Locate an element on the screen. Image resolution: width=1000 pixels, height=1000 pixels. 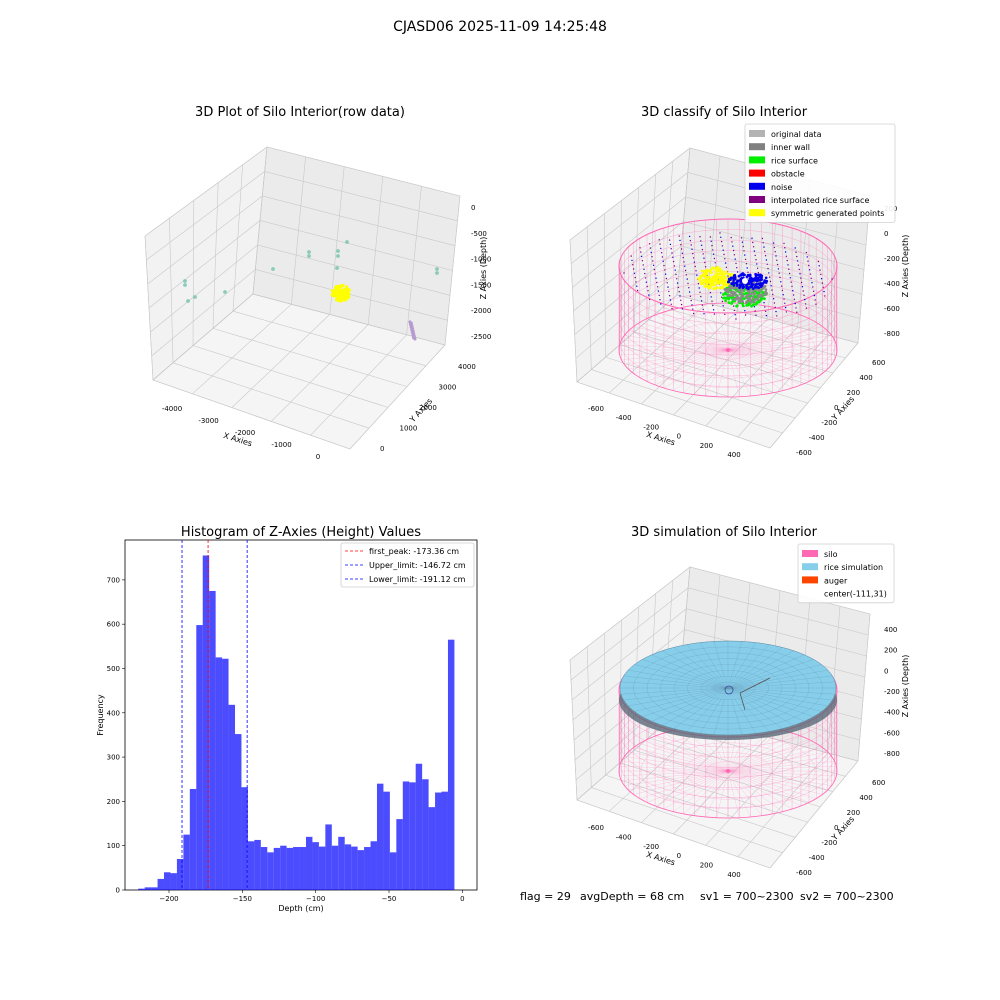
x-axis-label: X Axies is located at coordinates (660, 438).